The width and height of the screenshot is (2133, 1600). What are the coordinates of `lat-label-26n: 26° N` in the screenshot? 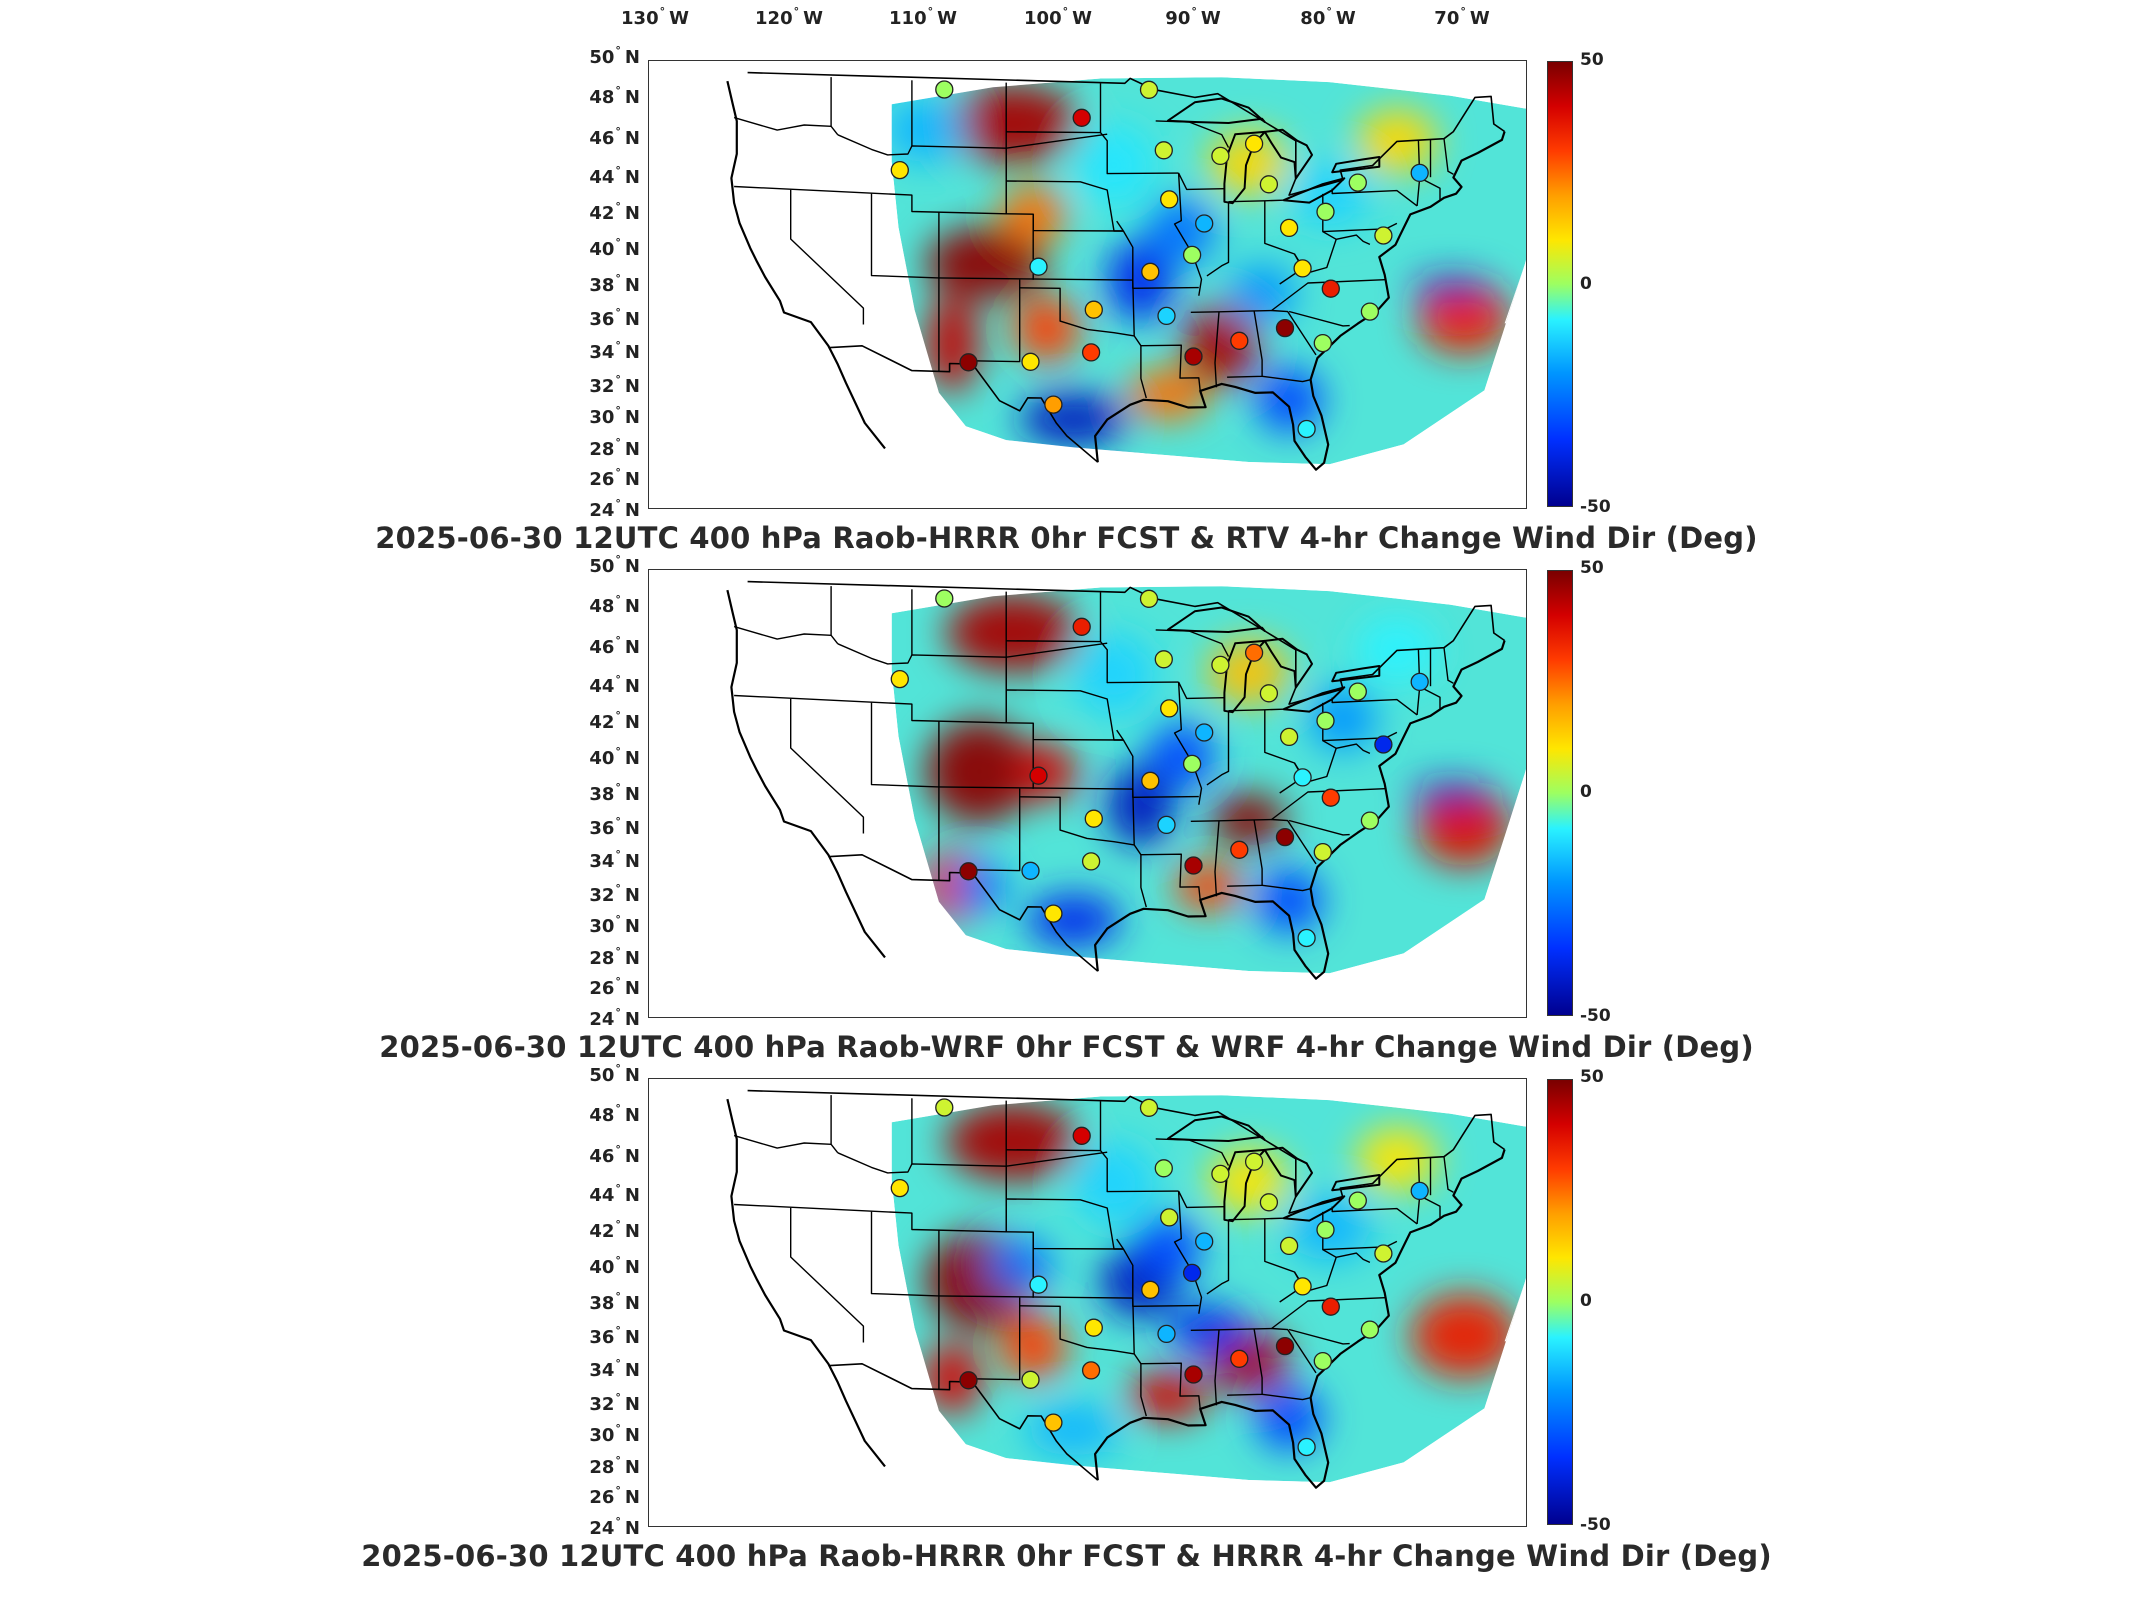 It's located at (614, 478).